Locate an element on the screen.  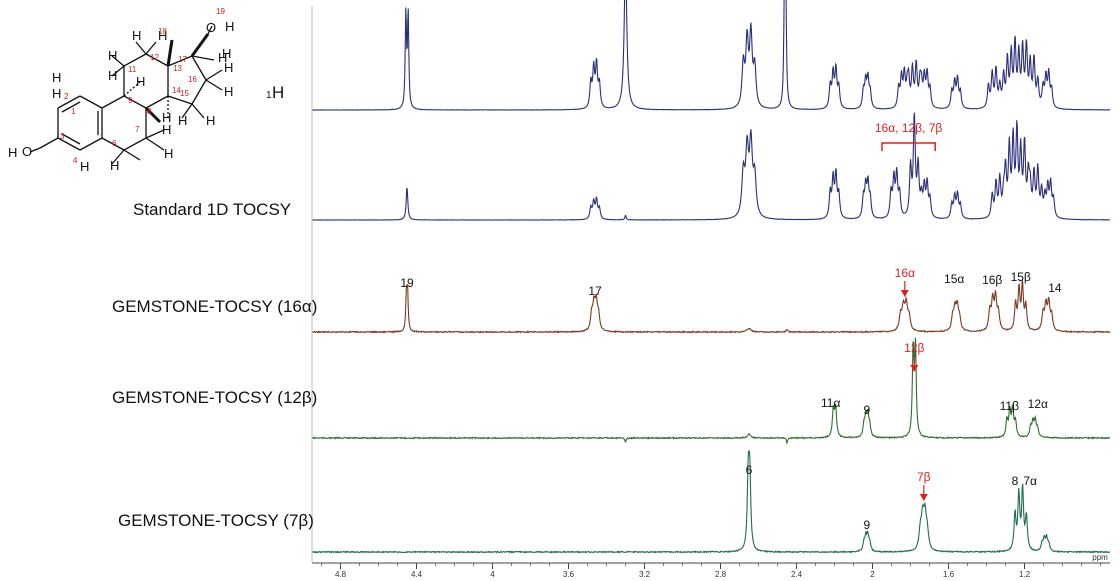
atom-number: 15 is located at coordinates (184, 93).